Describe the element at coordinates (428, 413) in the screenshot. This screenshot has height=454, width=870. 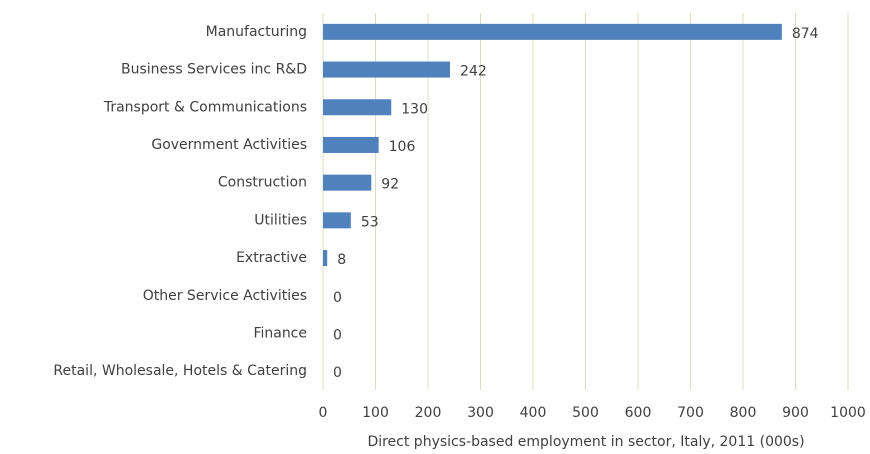
I see `x-tick-label: 200` at that location.